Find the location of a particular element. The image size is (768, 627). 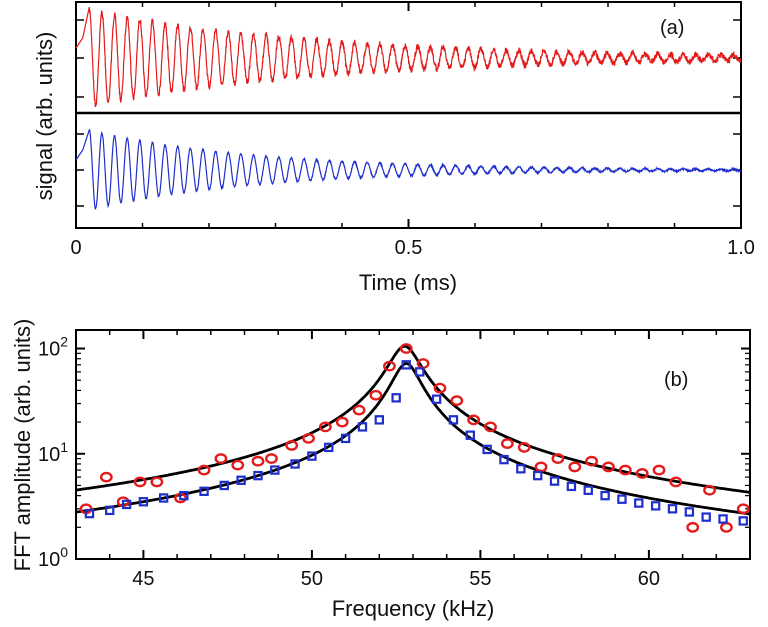

panel-a-x-tick-label: 0.5 is located at coordinates (409, 248).